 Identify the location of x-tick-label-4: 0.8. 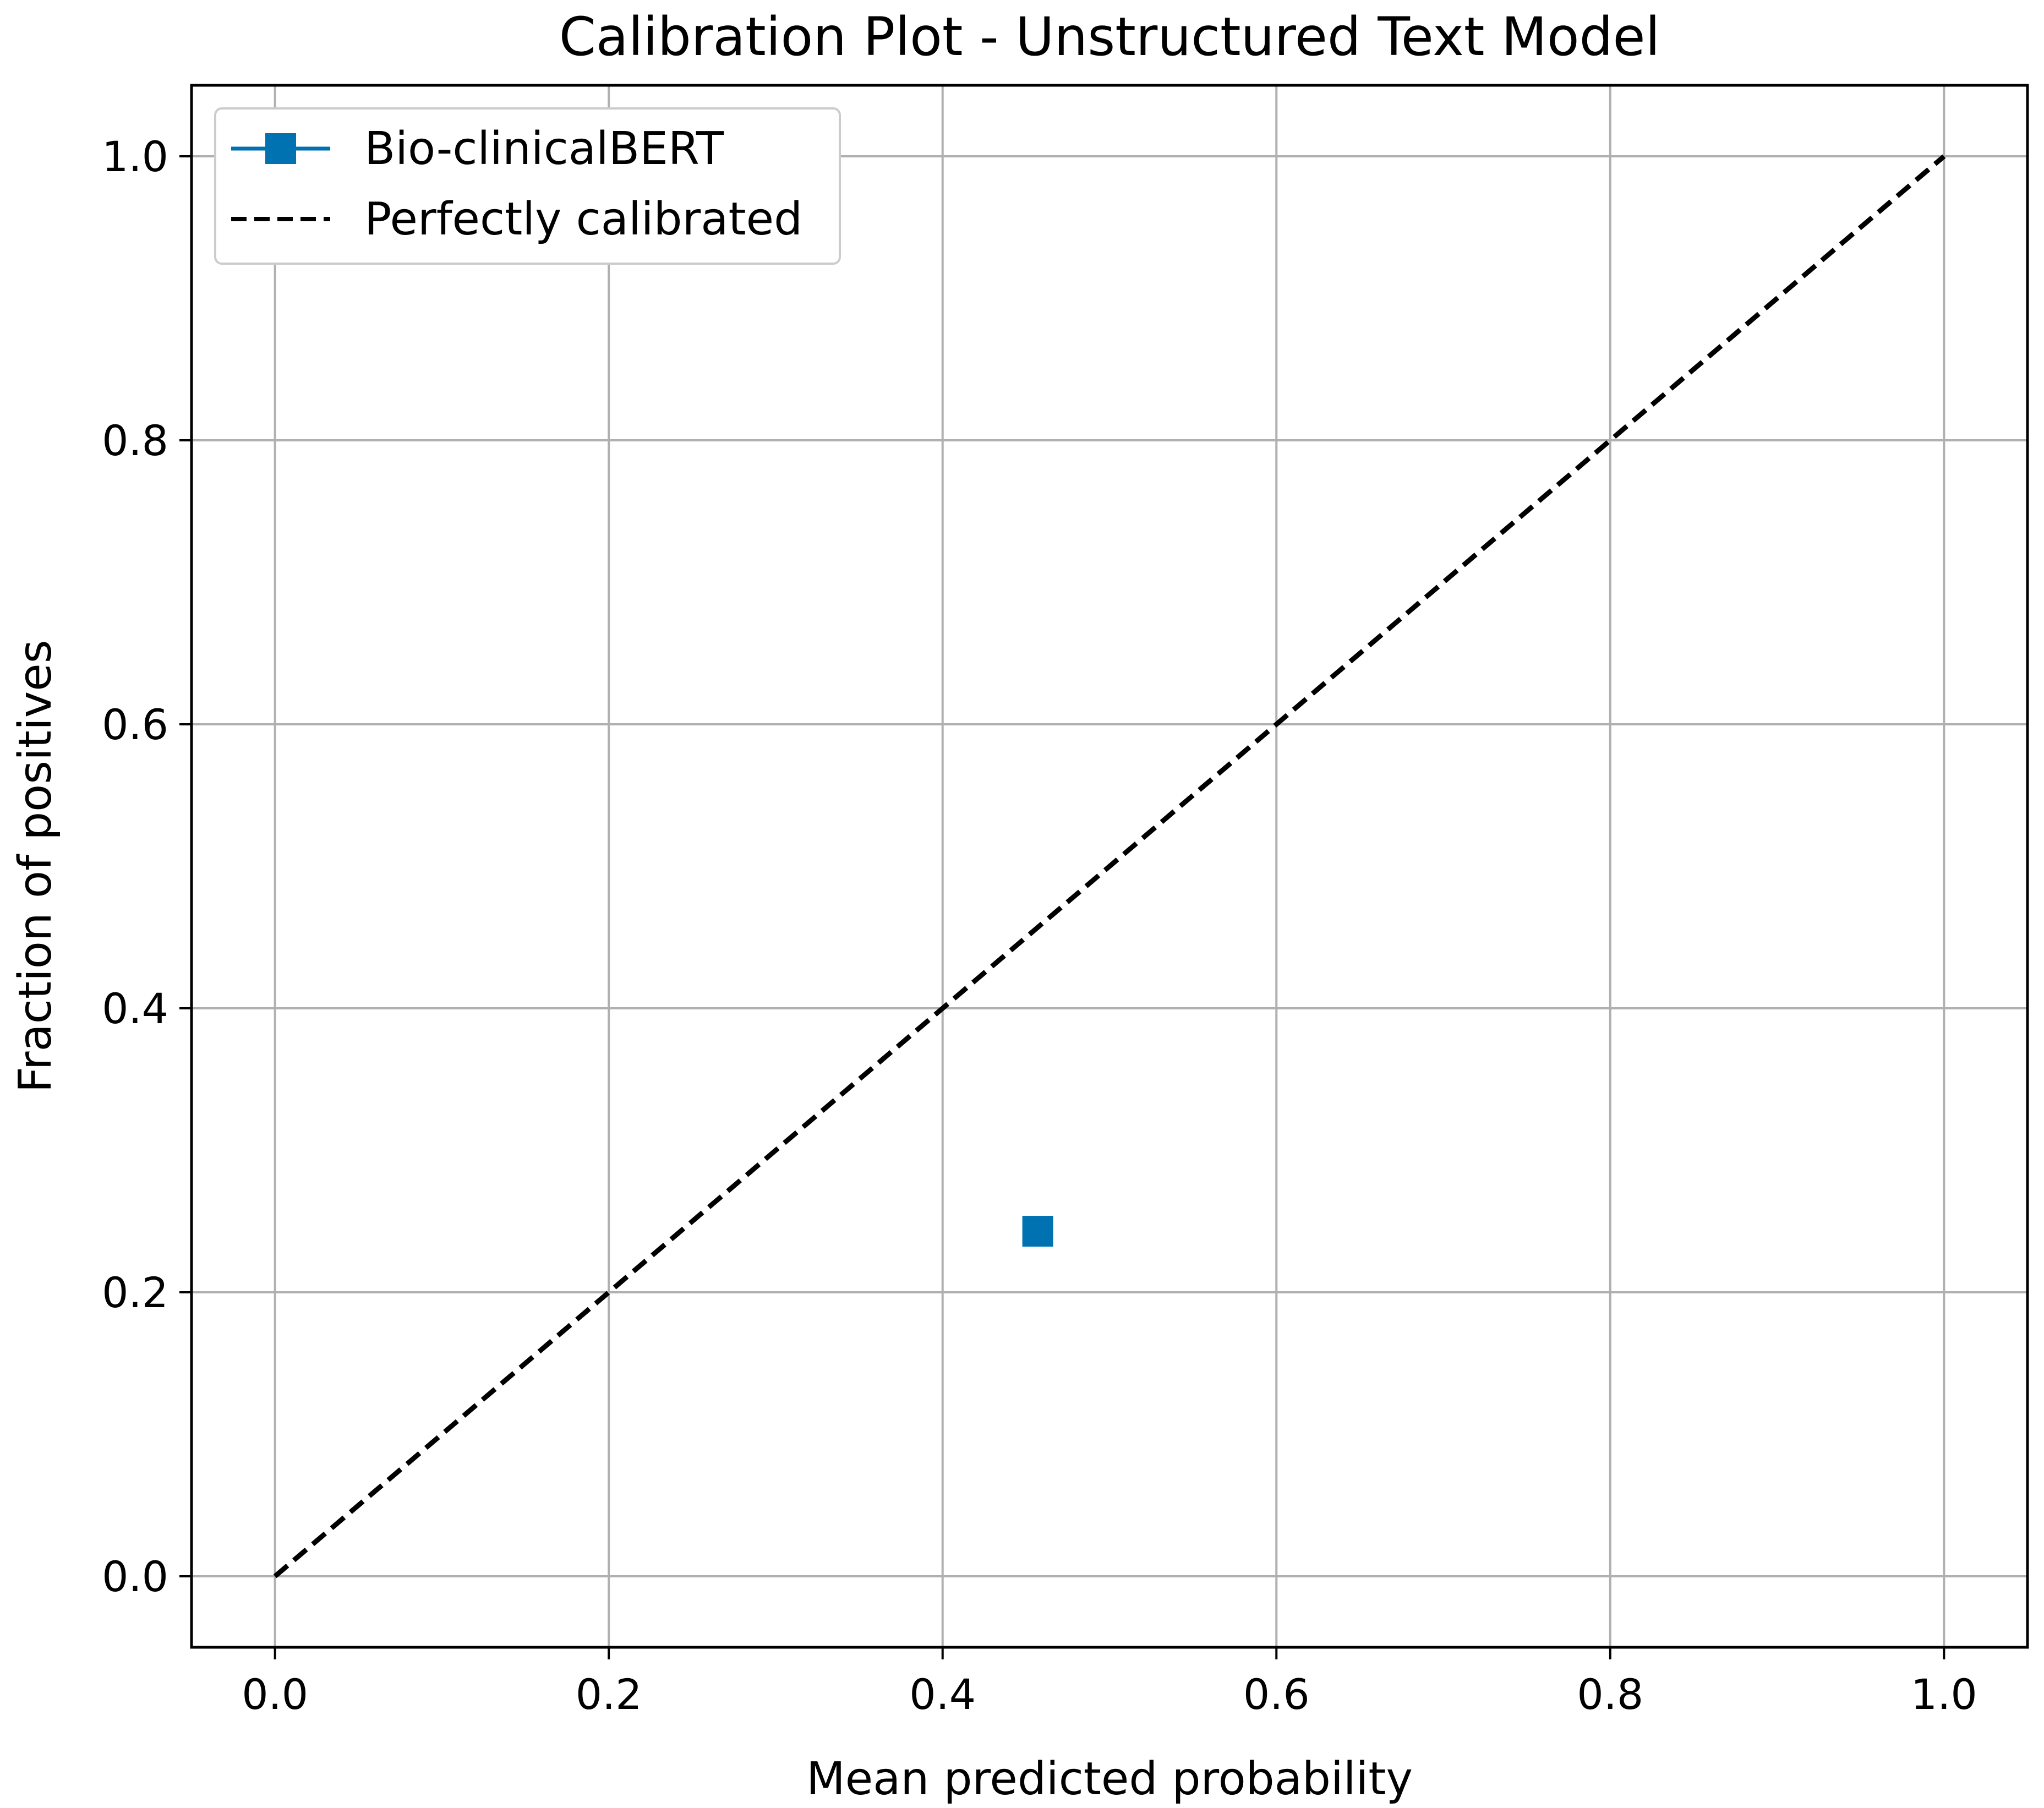
(1610, 1694).